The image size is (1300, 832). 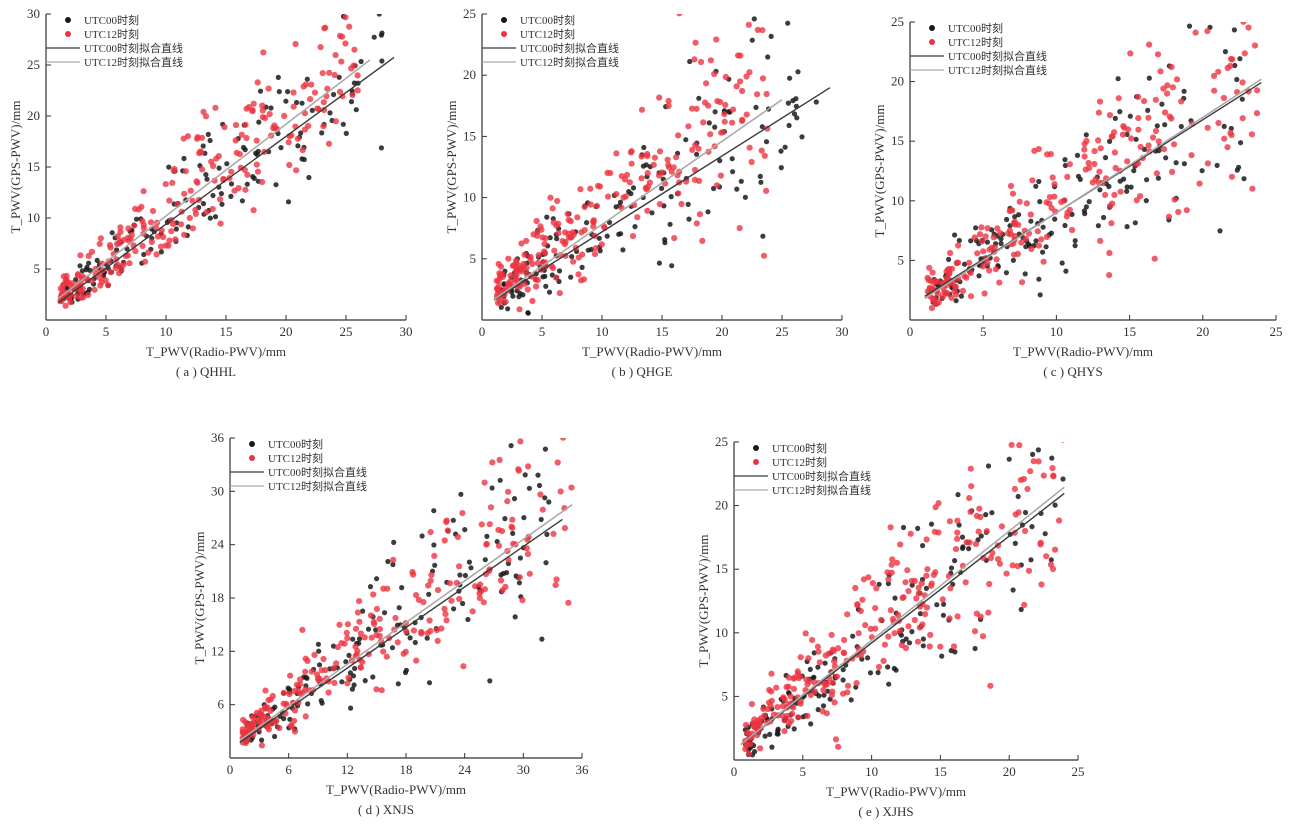 I want to click on x-tick-label: 5, so click(x=542, y=331).